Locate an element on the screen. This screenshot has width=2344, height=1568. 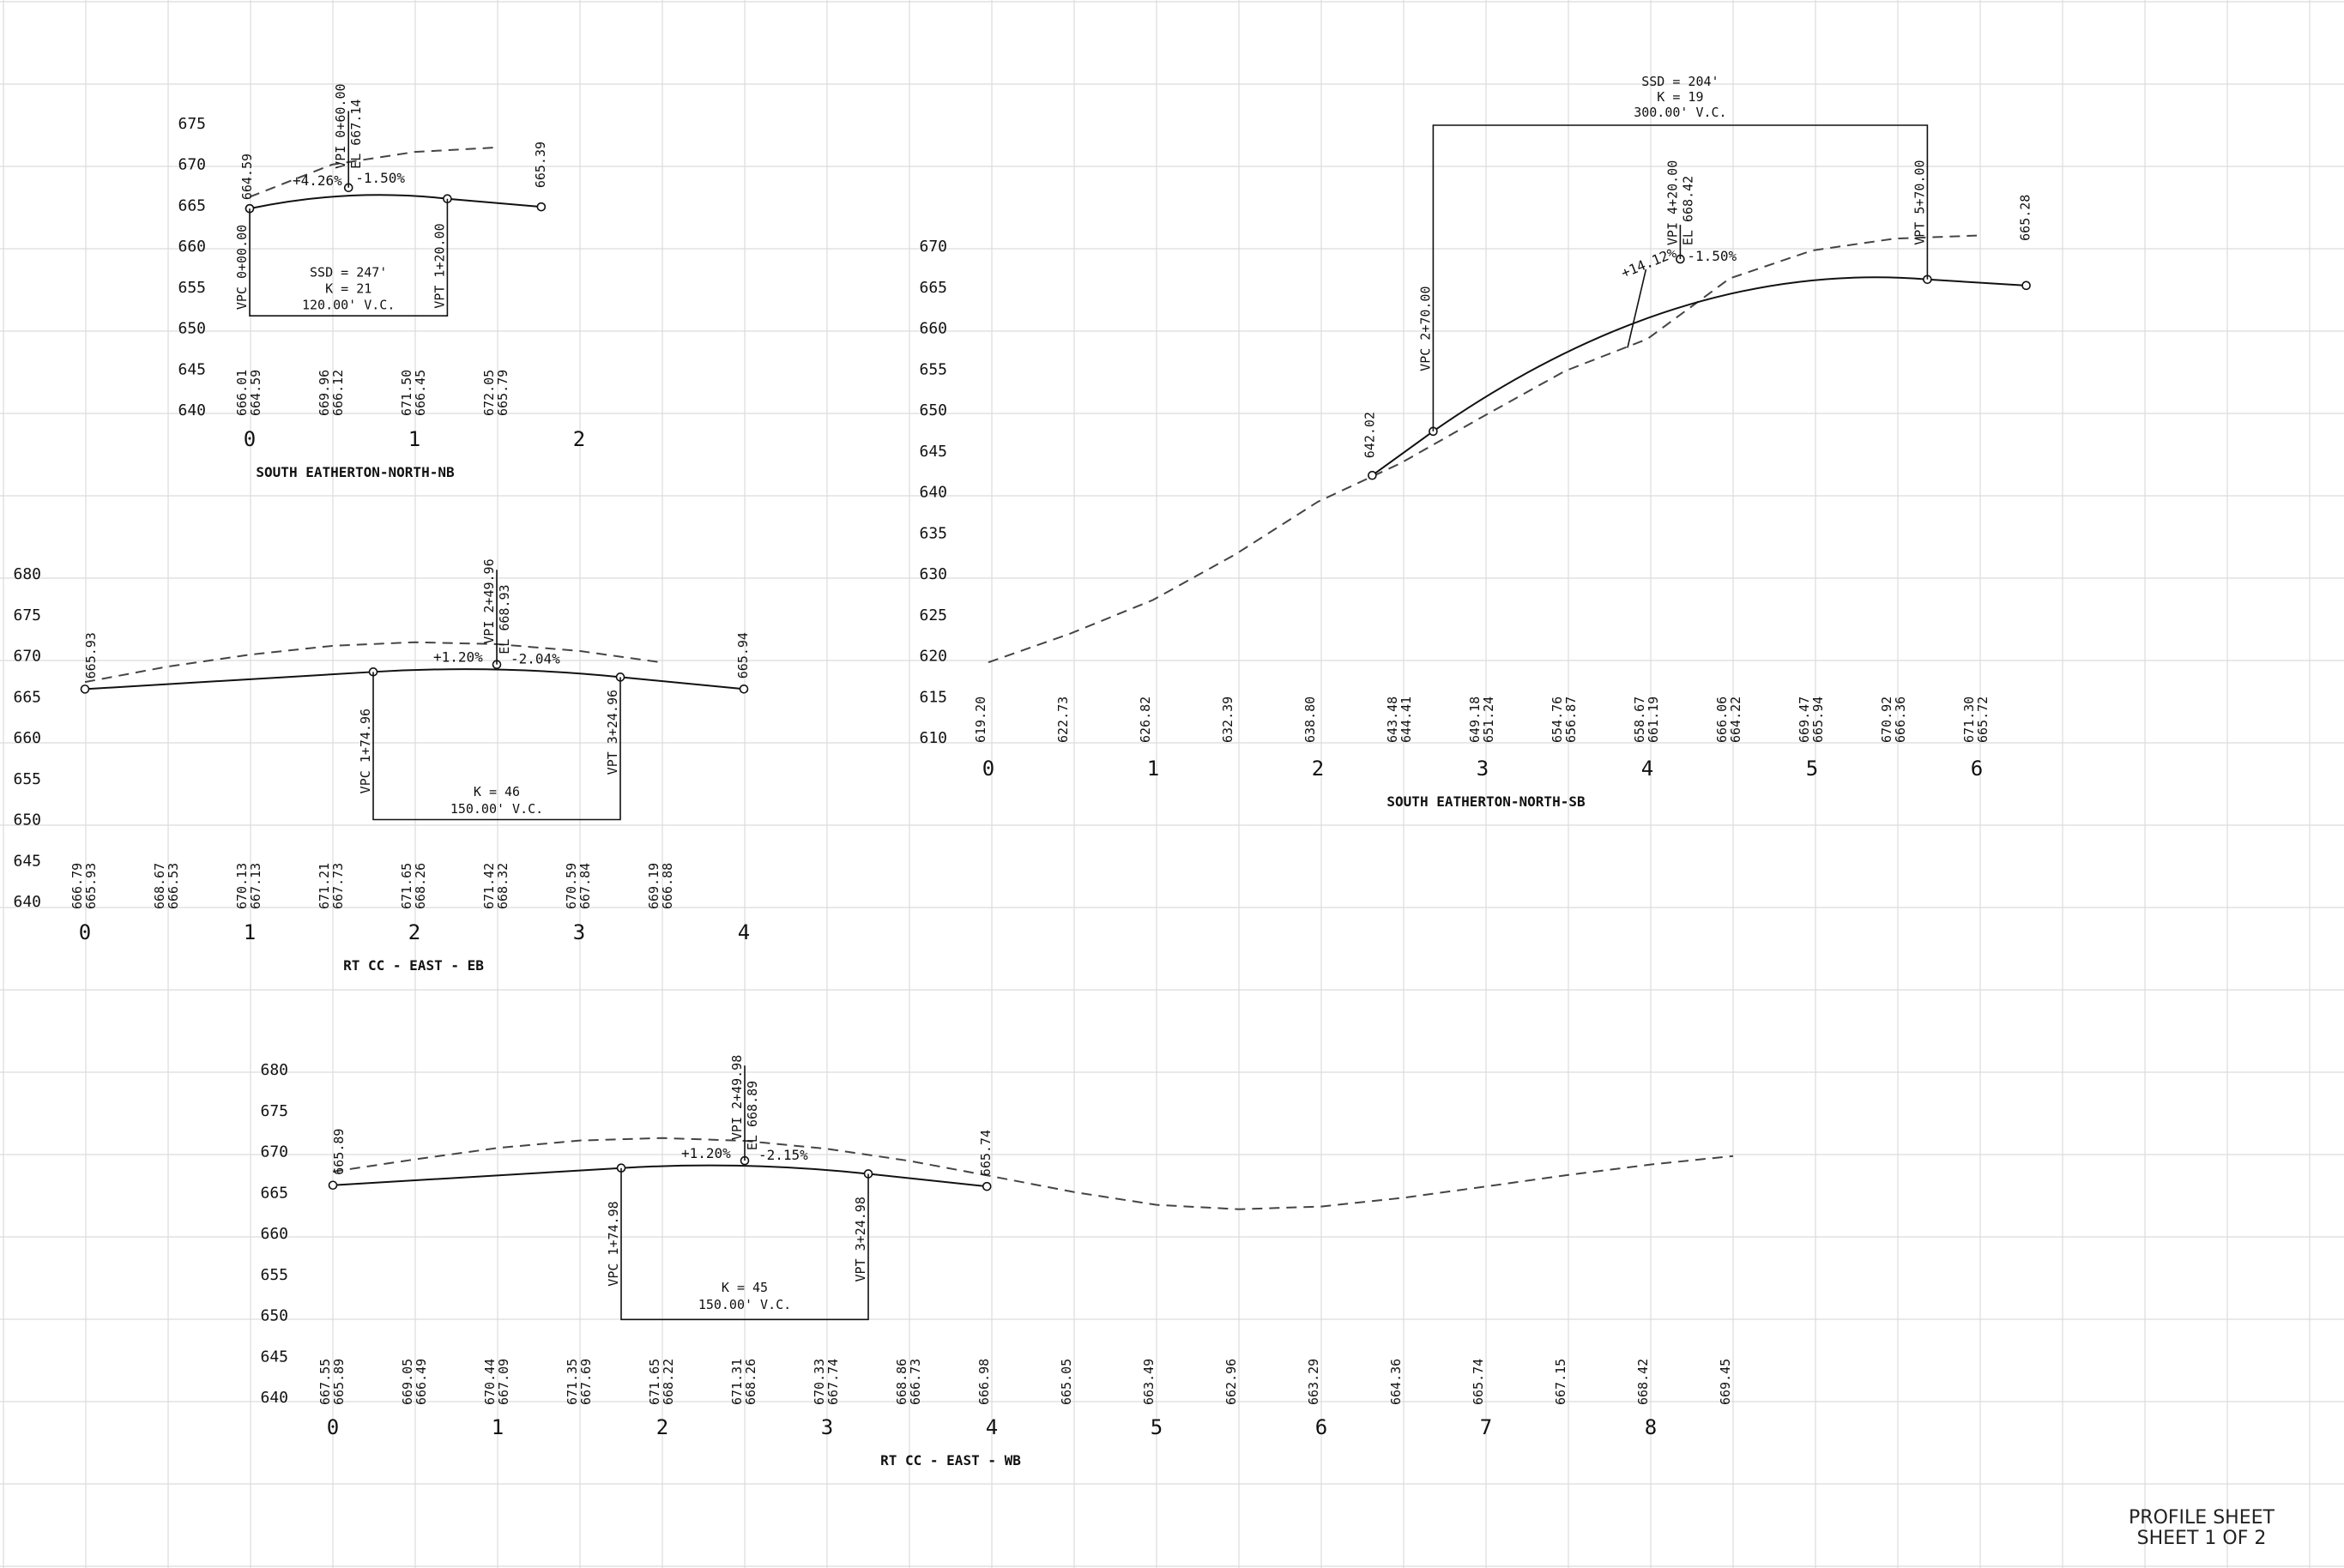
elevation-tick-label: 630 is located at coordinates (933, 574).